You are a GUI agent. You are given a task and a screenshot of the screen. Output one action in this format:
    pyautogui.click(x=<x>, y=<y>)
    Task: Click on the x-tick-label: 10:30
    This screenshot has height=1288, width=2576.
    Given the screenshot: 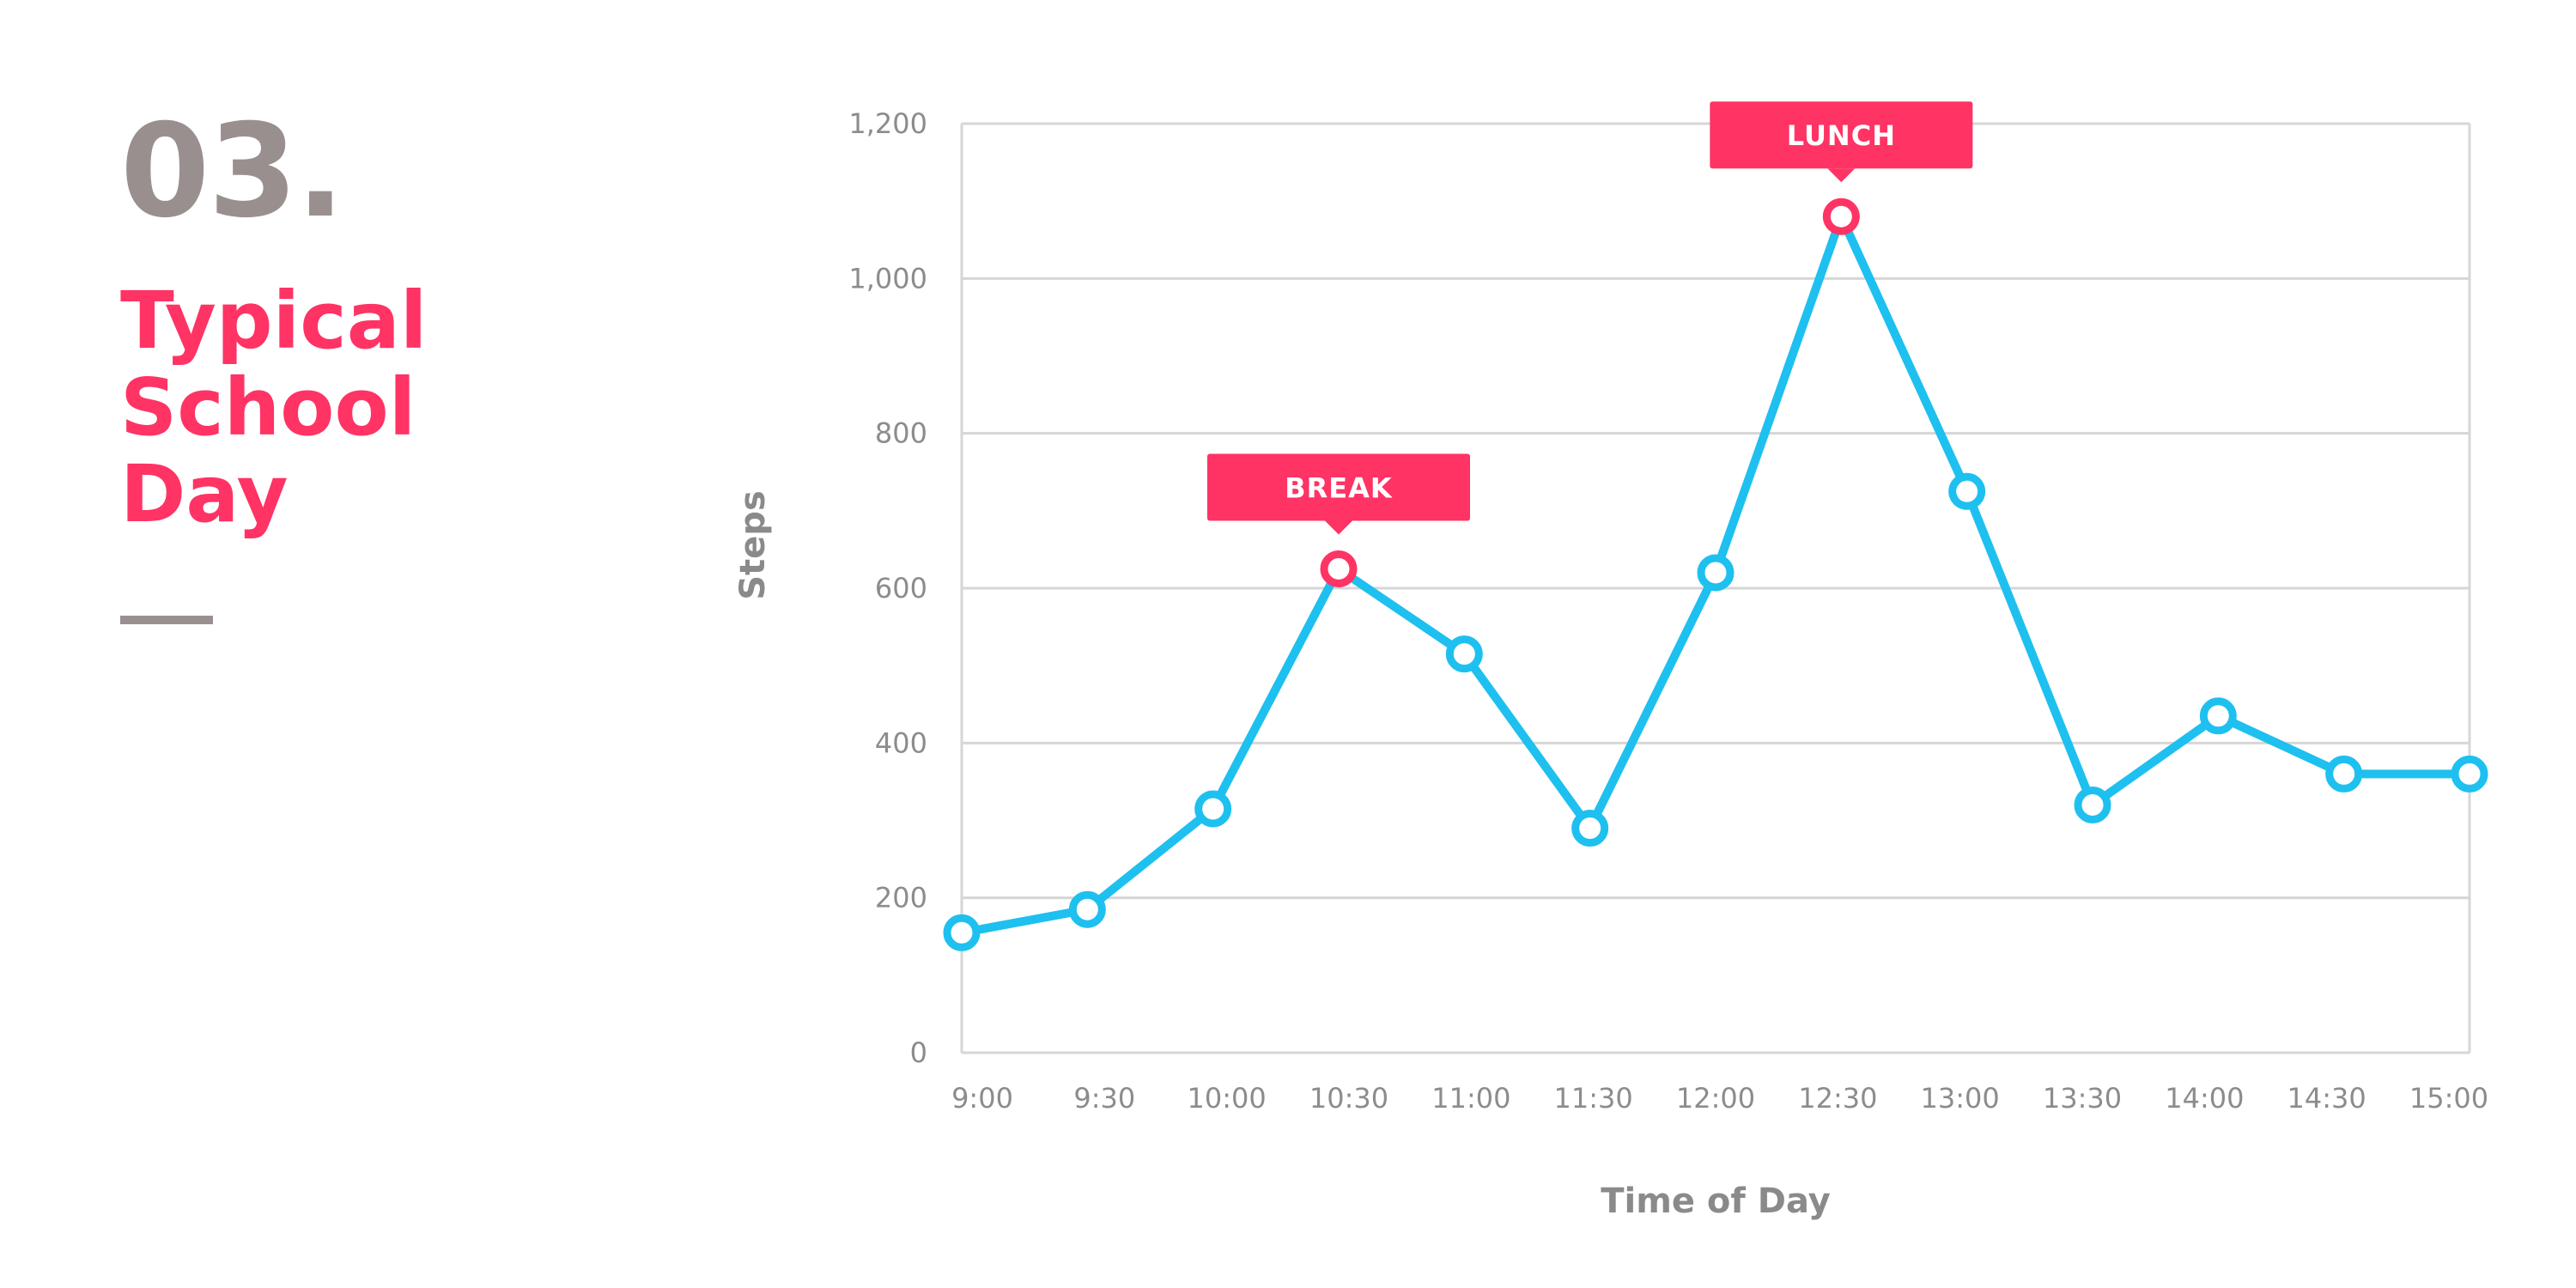 What is the action you would take?
    pyautogui.click(x=1349, y=1098)
    